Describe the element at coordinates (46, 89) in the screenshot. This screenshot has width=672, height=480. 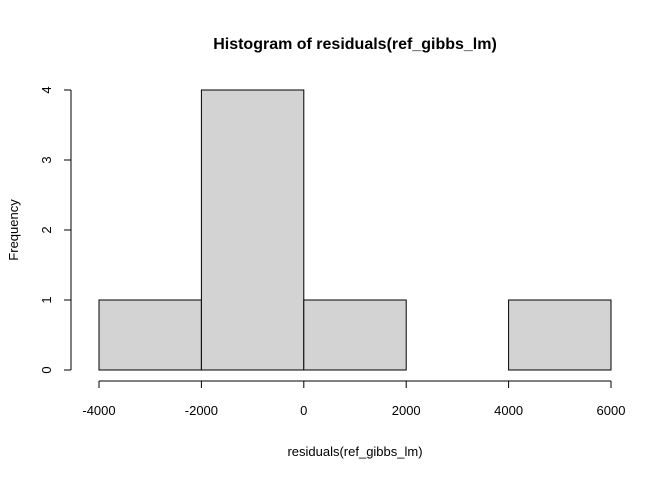
I see `y-tick-label: 4` at that location.